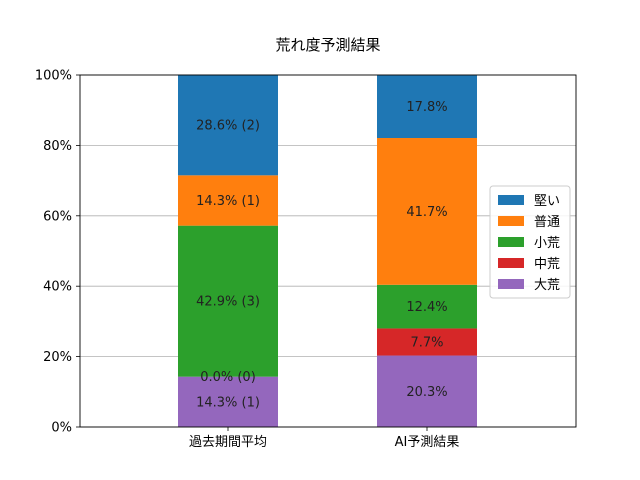  What do you see at coordinates (547, 264) in the screenshot?
I see `legend-label: 中荒` at bounding box center [547, 264].